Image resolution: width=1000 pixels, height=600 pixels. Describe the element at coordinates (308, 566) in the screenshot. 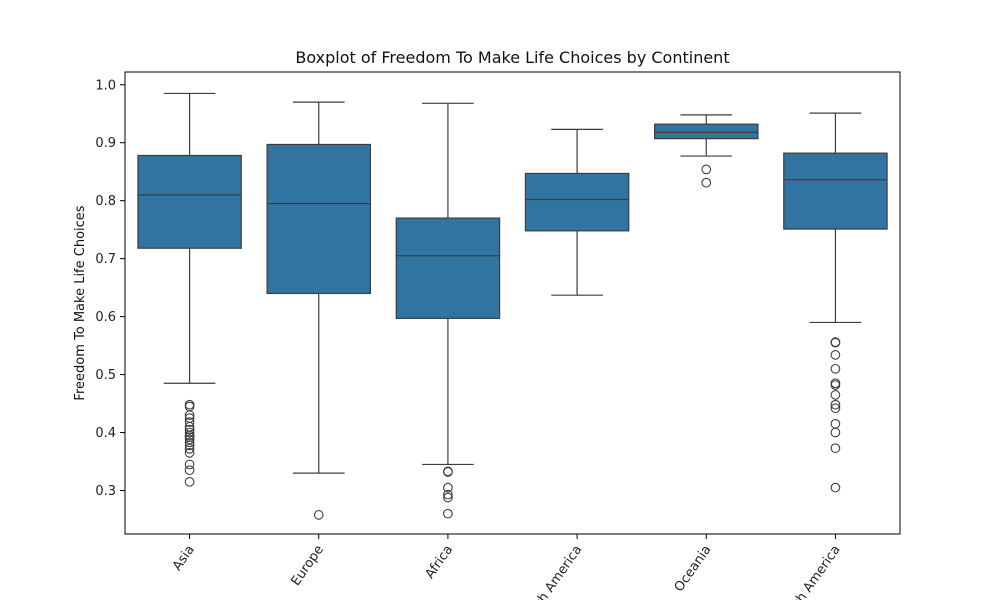

I see `x-tick-label: Europe` at that location.